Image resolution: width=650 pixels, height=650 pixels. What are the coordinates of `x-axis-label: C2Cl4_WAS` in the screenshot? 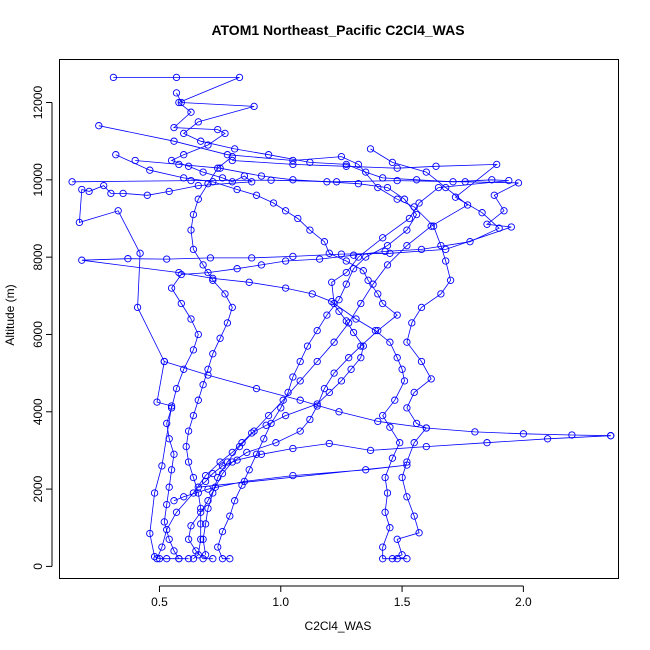 It's located at (338, 626).